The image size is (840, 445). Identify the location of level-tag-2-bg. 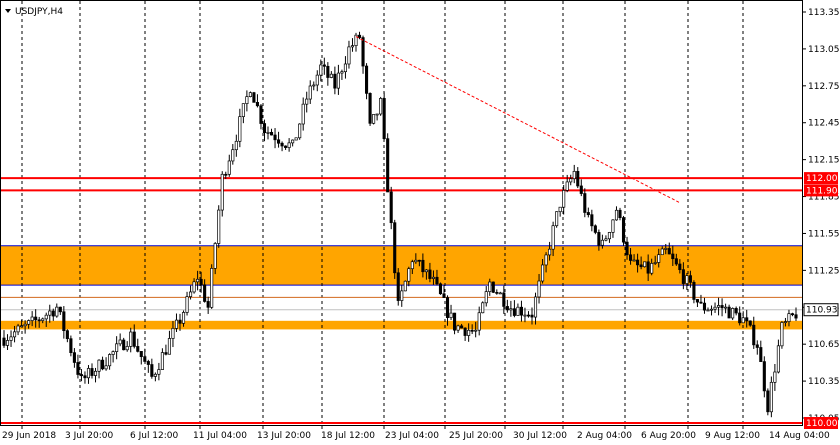
(821, 423).